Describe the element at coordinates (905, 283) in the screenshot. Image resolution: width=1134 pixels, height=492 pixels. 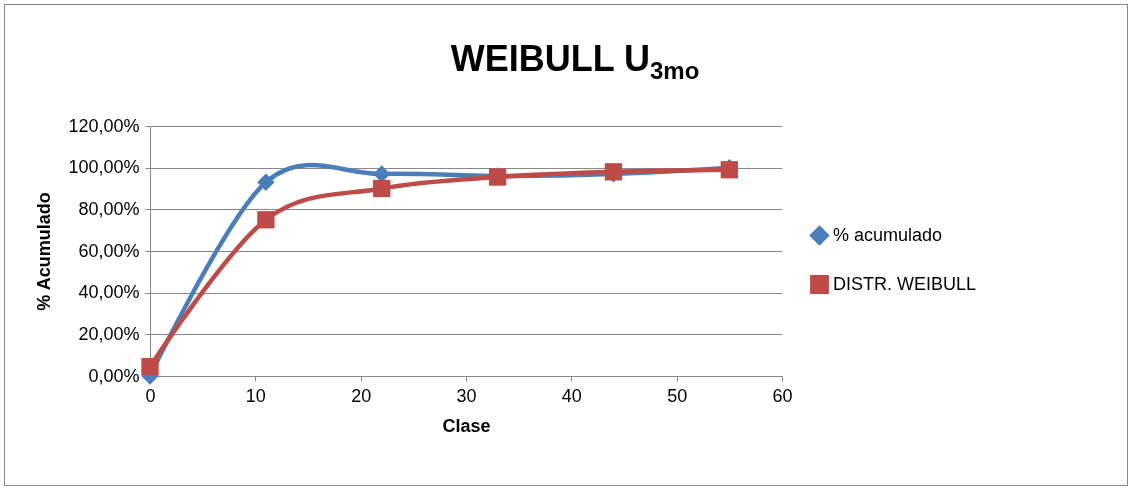
I see `legend-label: DISTR. WEIBULL` at that location.